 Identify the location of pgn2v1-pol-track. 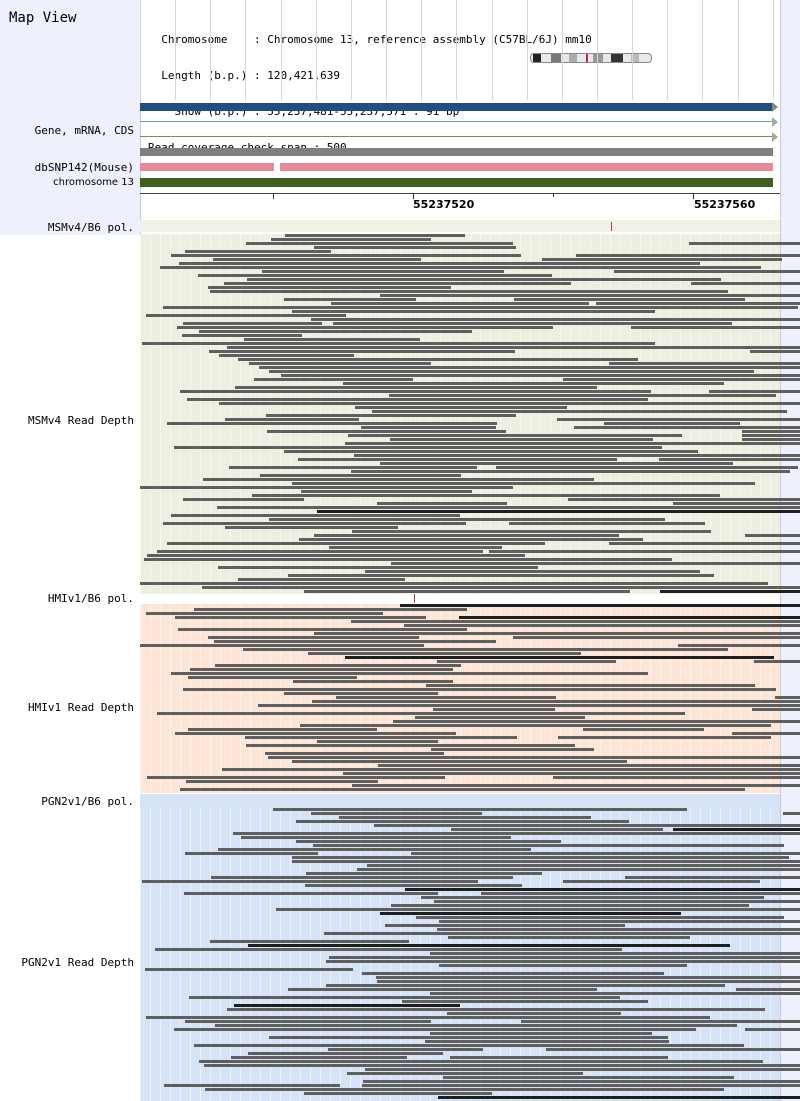
(460, 801).